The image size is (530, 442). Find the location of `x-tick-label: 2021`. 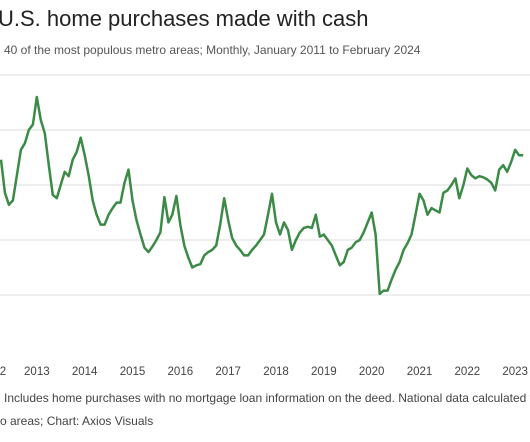

x-tick-label: 2021 is located at coordinates (420, 372).